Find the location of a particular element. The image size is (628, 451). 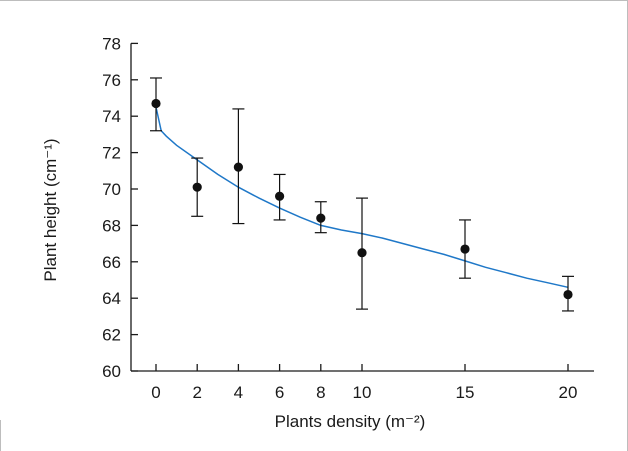

x-tick-label: 4 is located at coordinates (238, 392).